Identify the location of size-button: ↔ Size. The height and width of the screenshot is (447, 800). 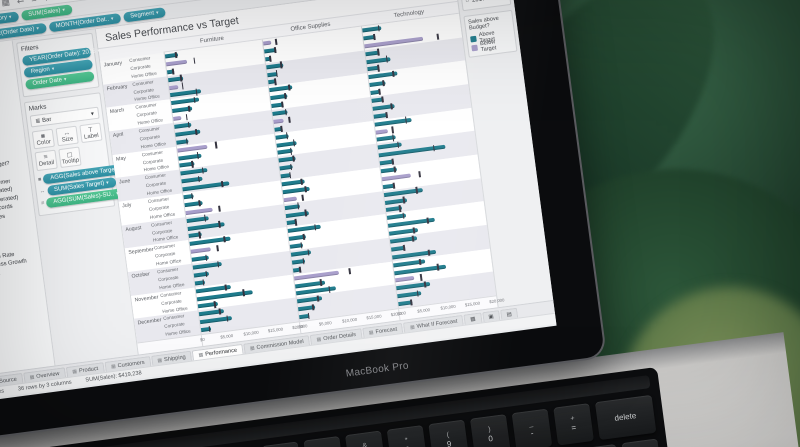
(67, 136).